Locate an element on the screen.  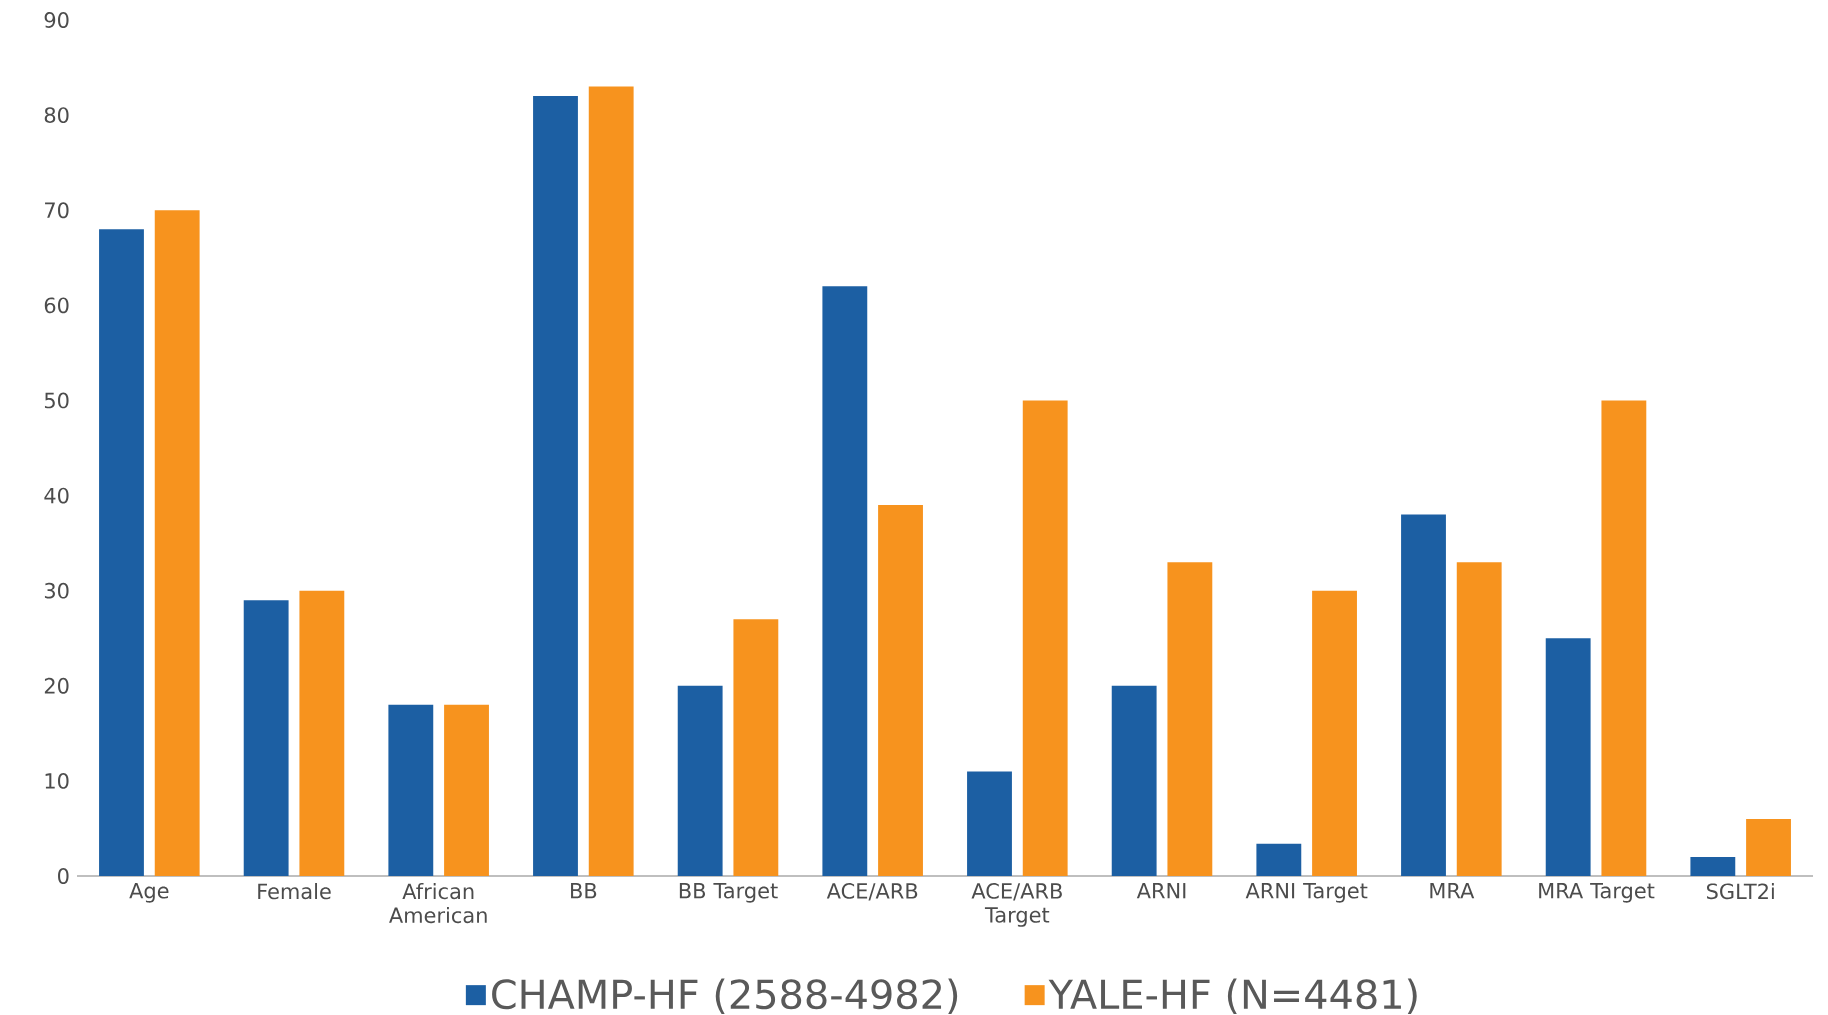
x-tick-label: MRA Target is located at coordinates (1597, 893).